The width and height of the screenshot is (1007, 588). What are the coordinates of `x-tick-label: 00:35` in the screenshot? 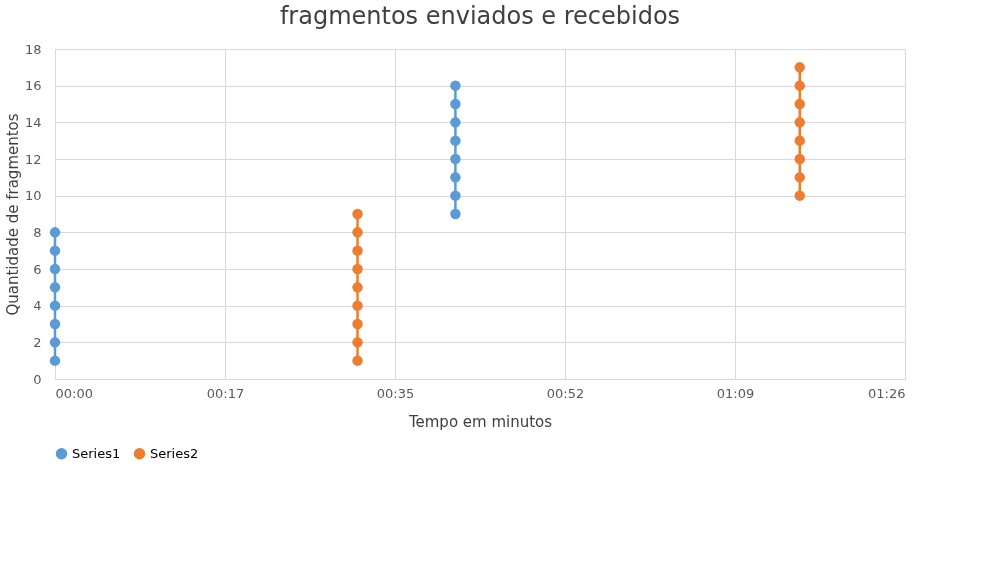 It's located at (395, 393).